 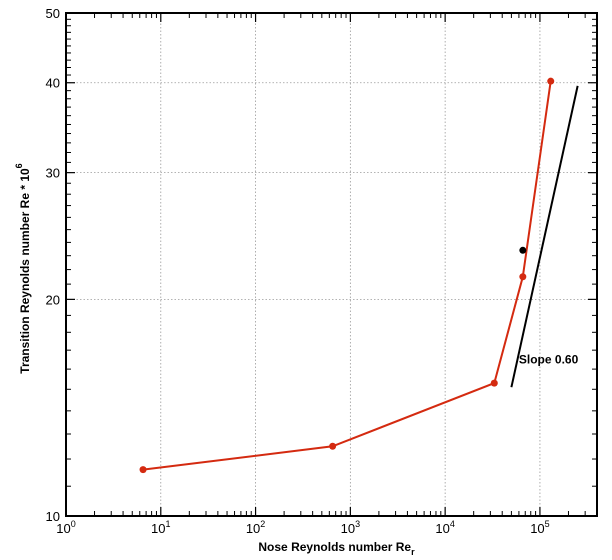 What do you see at coordinates (168, 524) in the screenshot?
I see `x-tick-exponent: 1` at bounding box center [168, 524].